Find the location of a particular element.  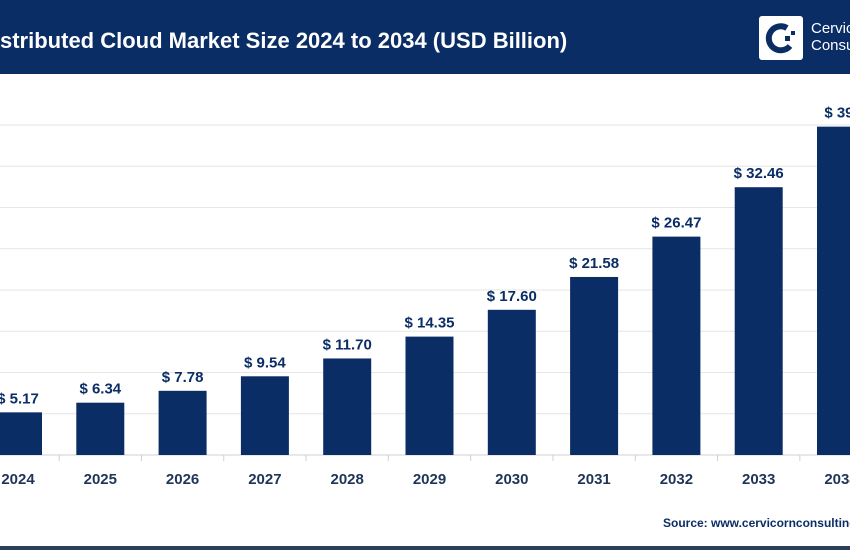

x-tick-label: 2030 is located at coordinates (511, 479).